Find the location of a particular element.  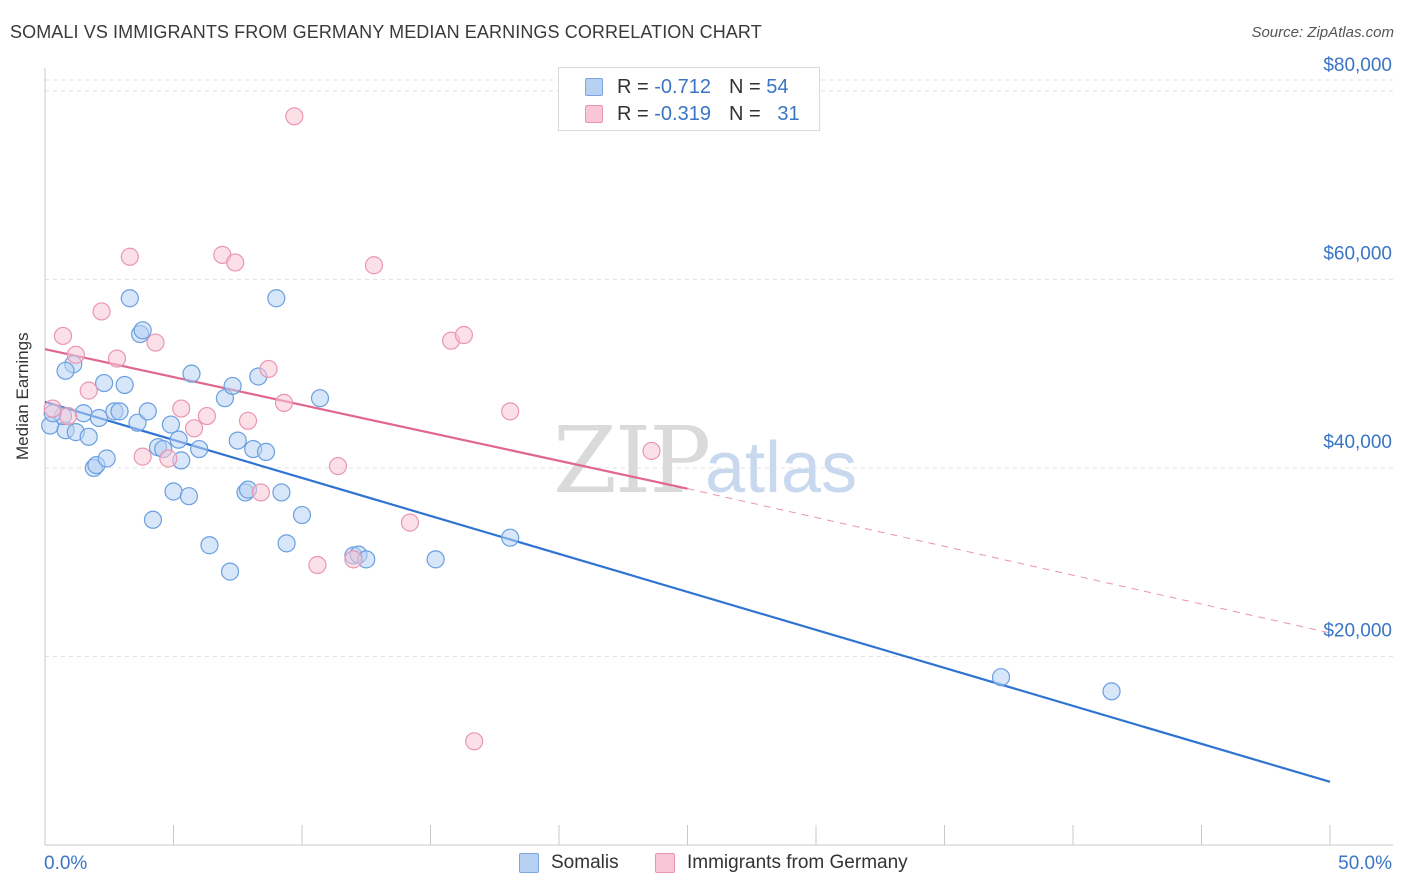

x-tick-label-min: 0.0% is located at coordinates (65, 863).